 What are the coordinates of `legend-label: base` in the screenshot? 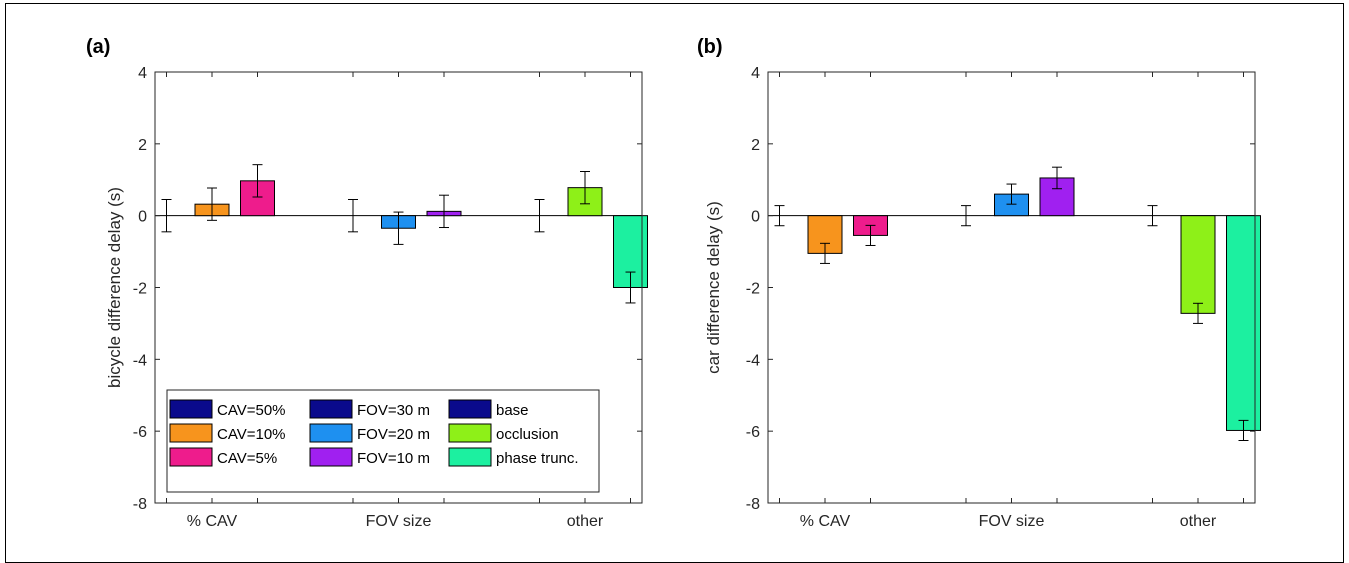 It's located at (512, 410).